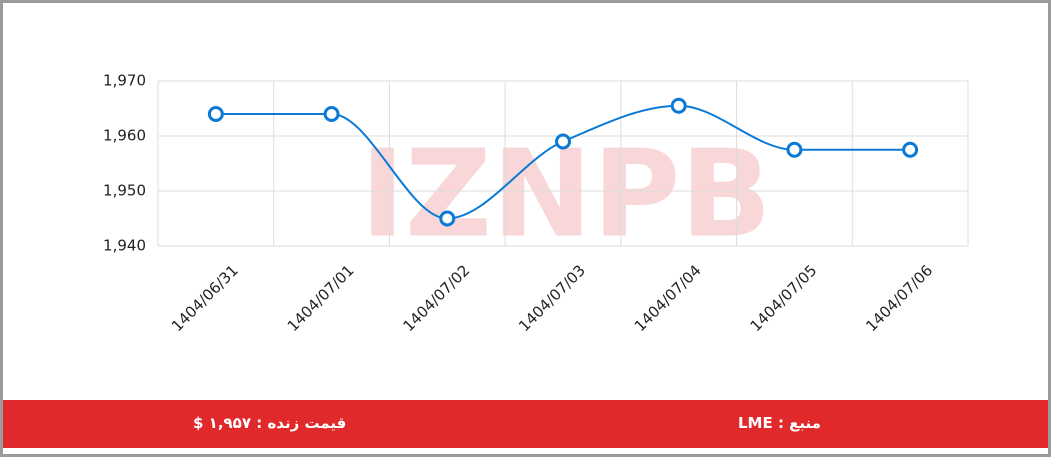 Image resolution: width=1051 pixels, height=457 pixels. I want to click on y-tick-label: 1,940, so click(124, 246).